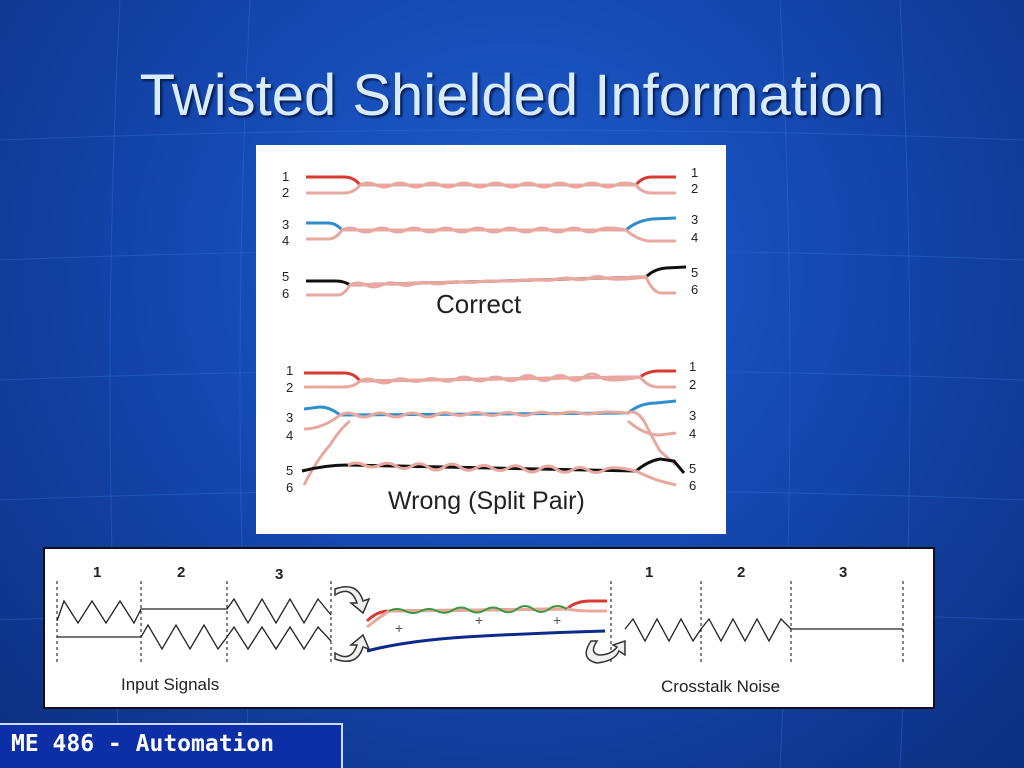 Image resolution: width=1024 pixels, height=768 pixels. I want to click on twisted-pair-cable, so click(486, 626).